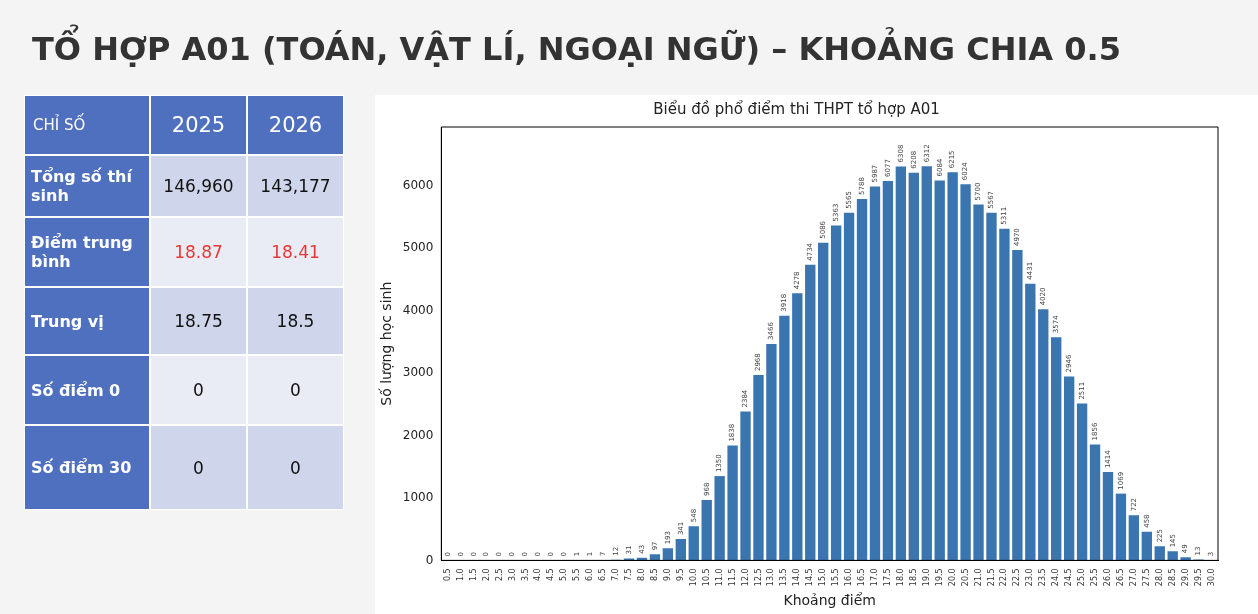 The image size is (1258, 614). I want to click on x-tick-label: 14.0, so click(797, 577).